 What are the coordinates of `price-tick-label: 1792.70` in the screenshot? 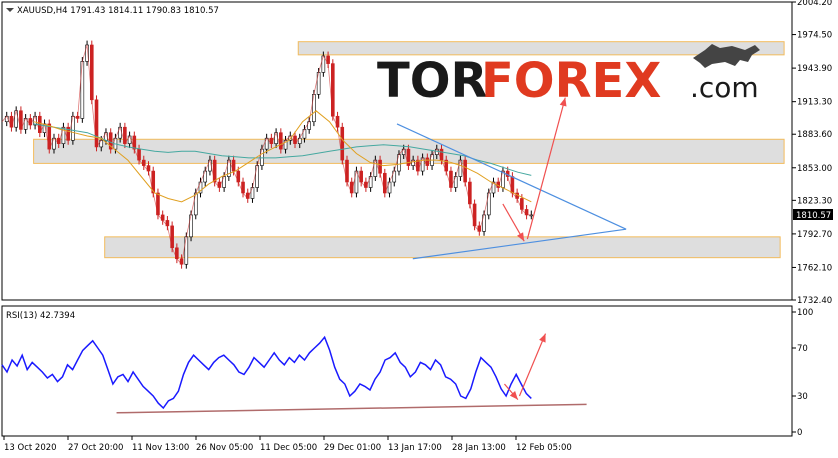 It's located at (814, 235).